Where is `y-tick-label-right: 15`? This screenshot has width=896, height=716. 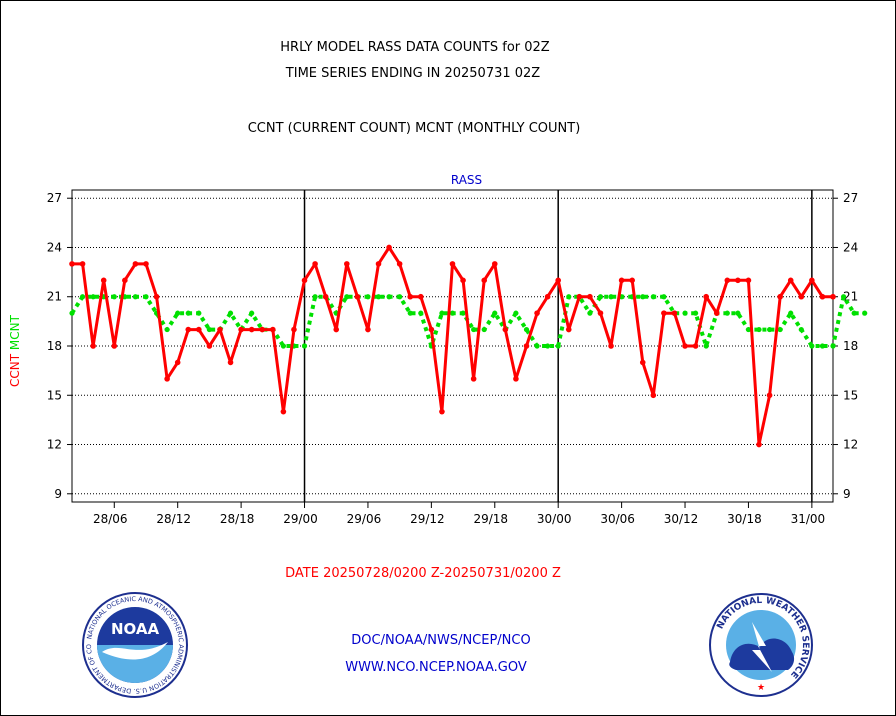 y-tick-label-right: 15 is located at coordinates (850, 395).